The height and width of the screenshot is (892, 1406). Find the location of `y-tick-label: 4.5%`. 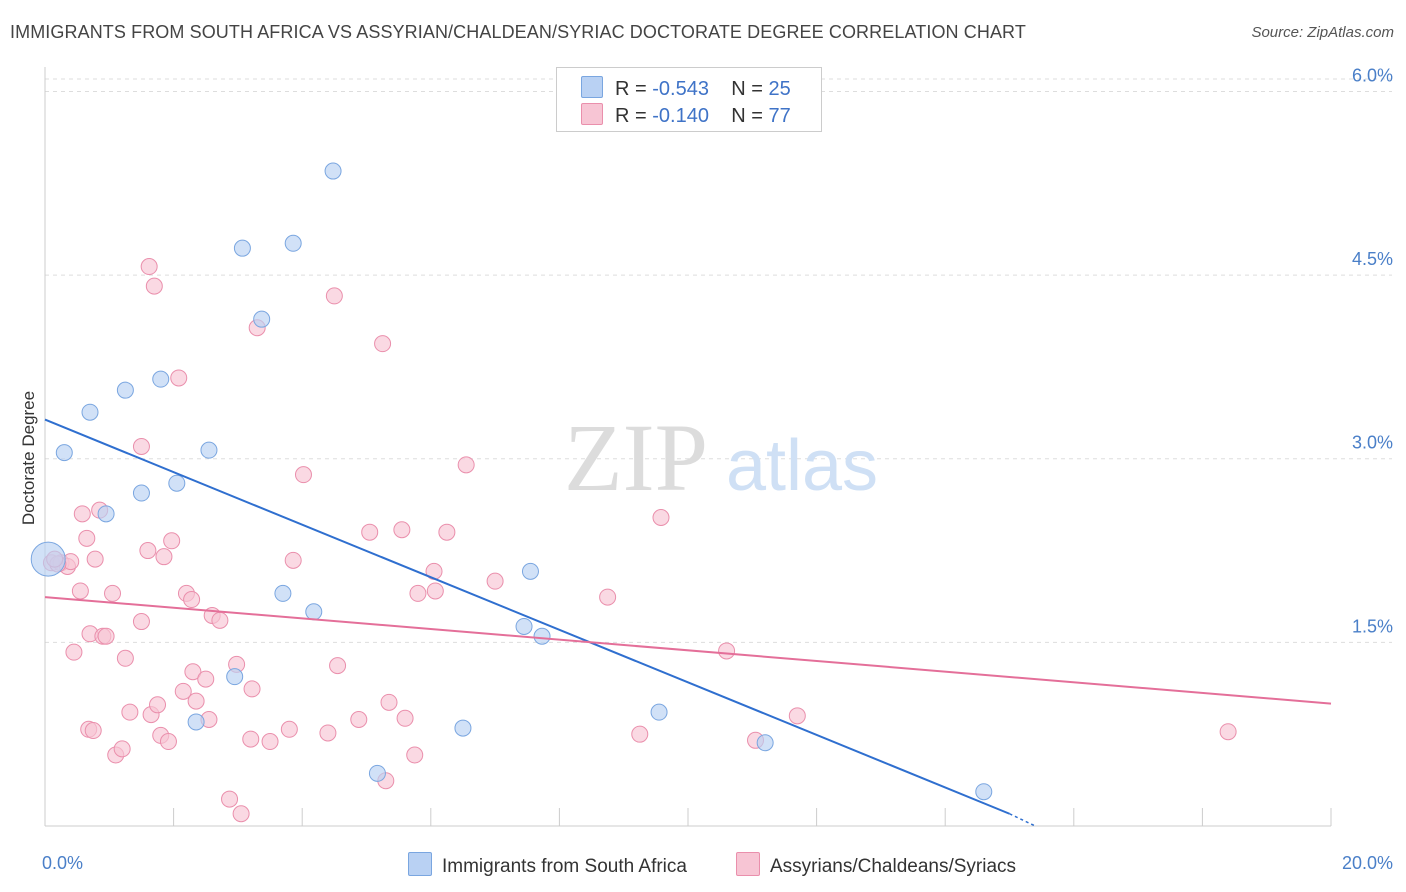

y-tick-label: 4.5% is located at coordinates (1372, 259).